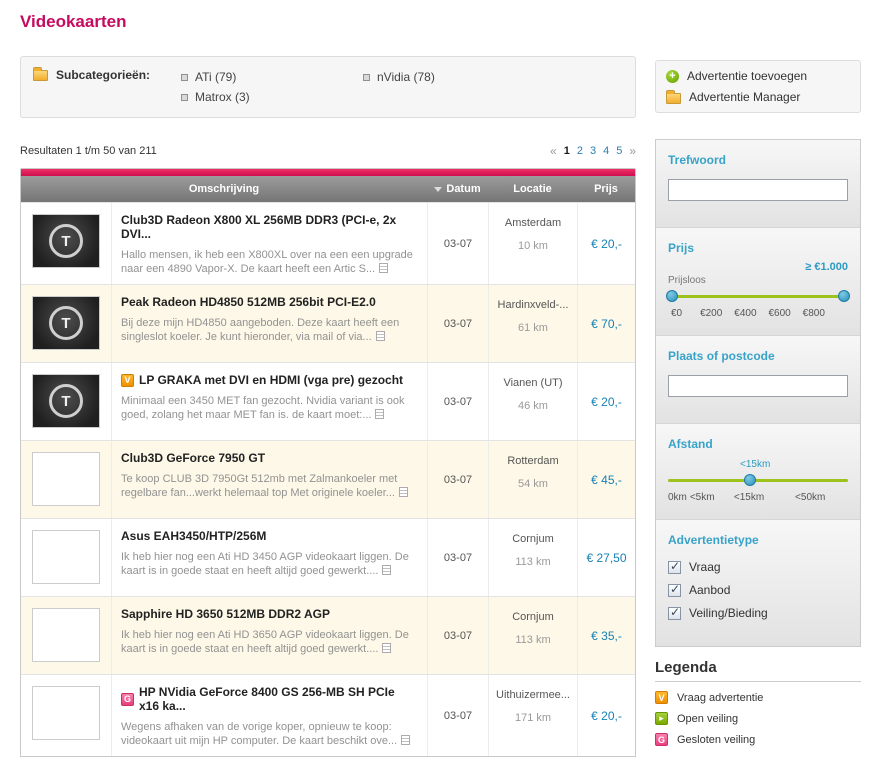 This screenshot has height=777, width=881. I want to click on price-slider, so click(758, 296).